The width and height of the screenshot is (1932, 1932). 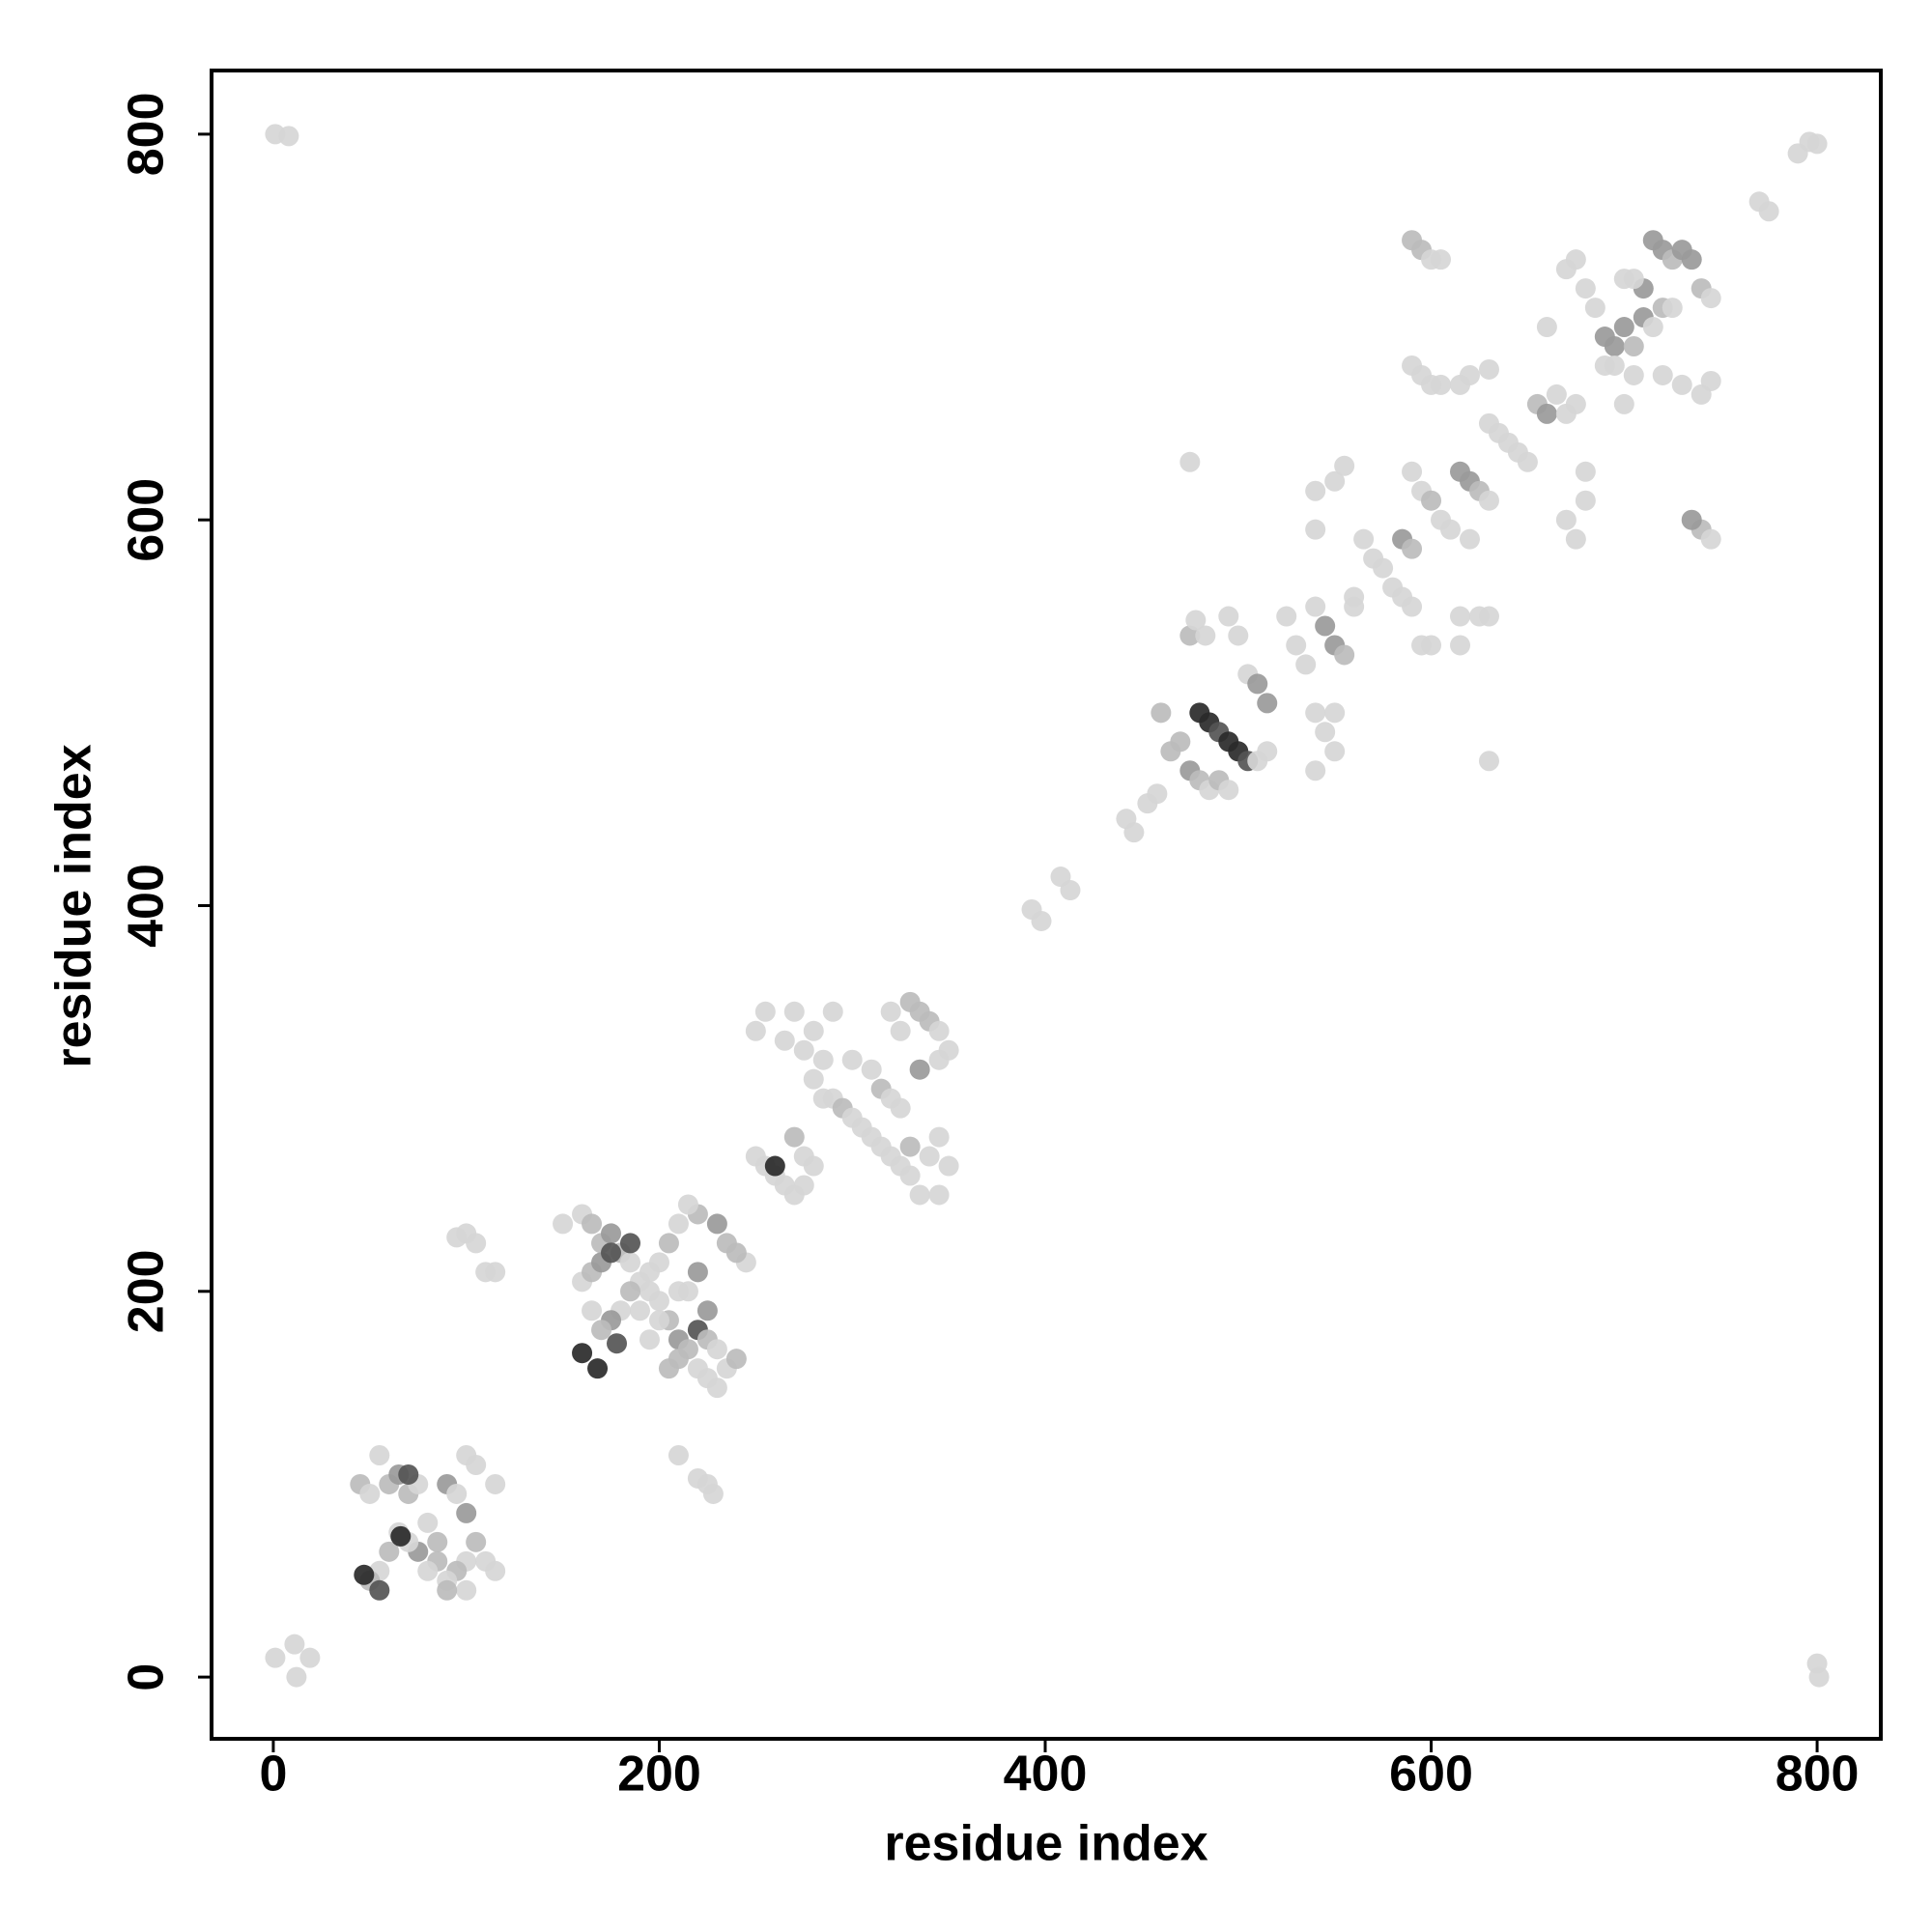 What do you see at coordinates (273, 1775) in the screenshot?
I see `x-tick-label: 0` at bounding box center [273, 1775].